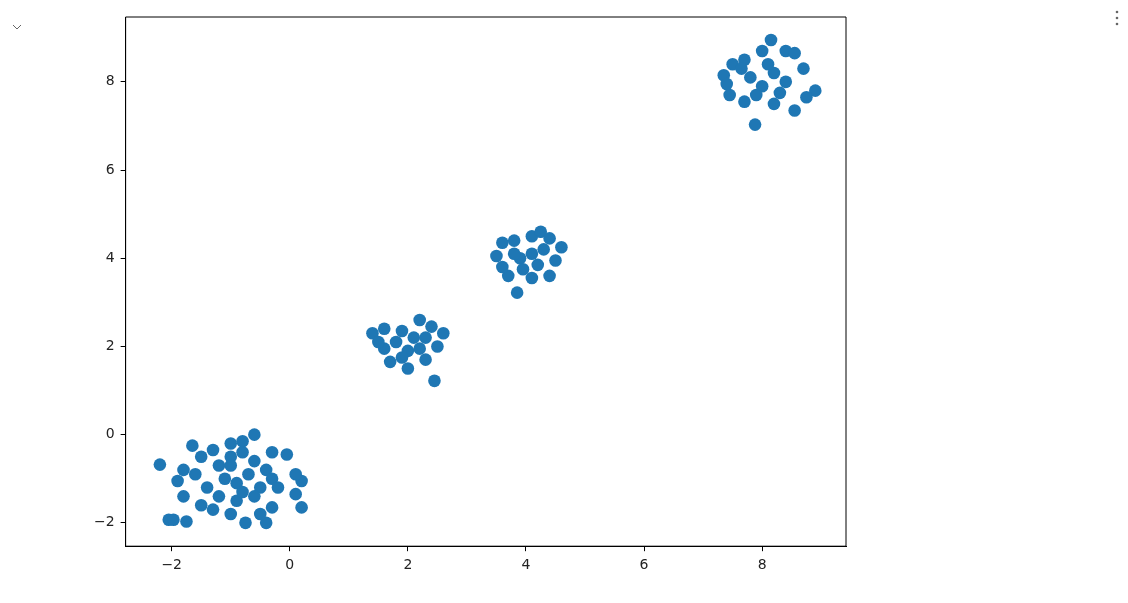 This screenshot has width=1128, height=603. What do you see at coordinates (172, 564) in the screenshot?
I see `x-tick-label: −2` at bounding box center [172, 564].